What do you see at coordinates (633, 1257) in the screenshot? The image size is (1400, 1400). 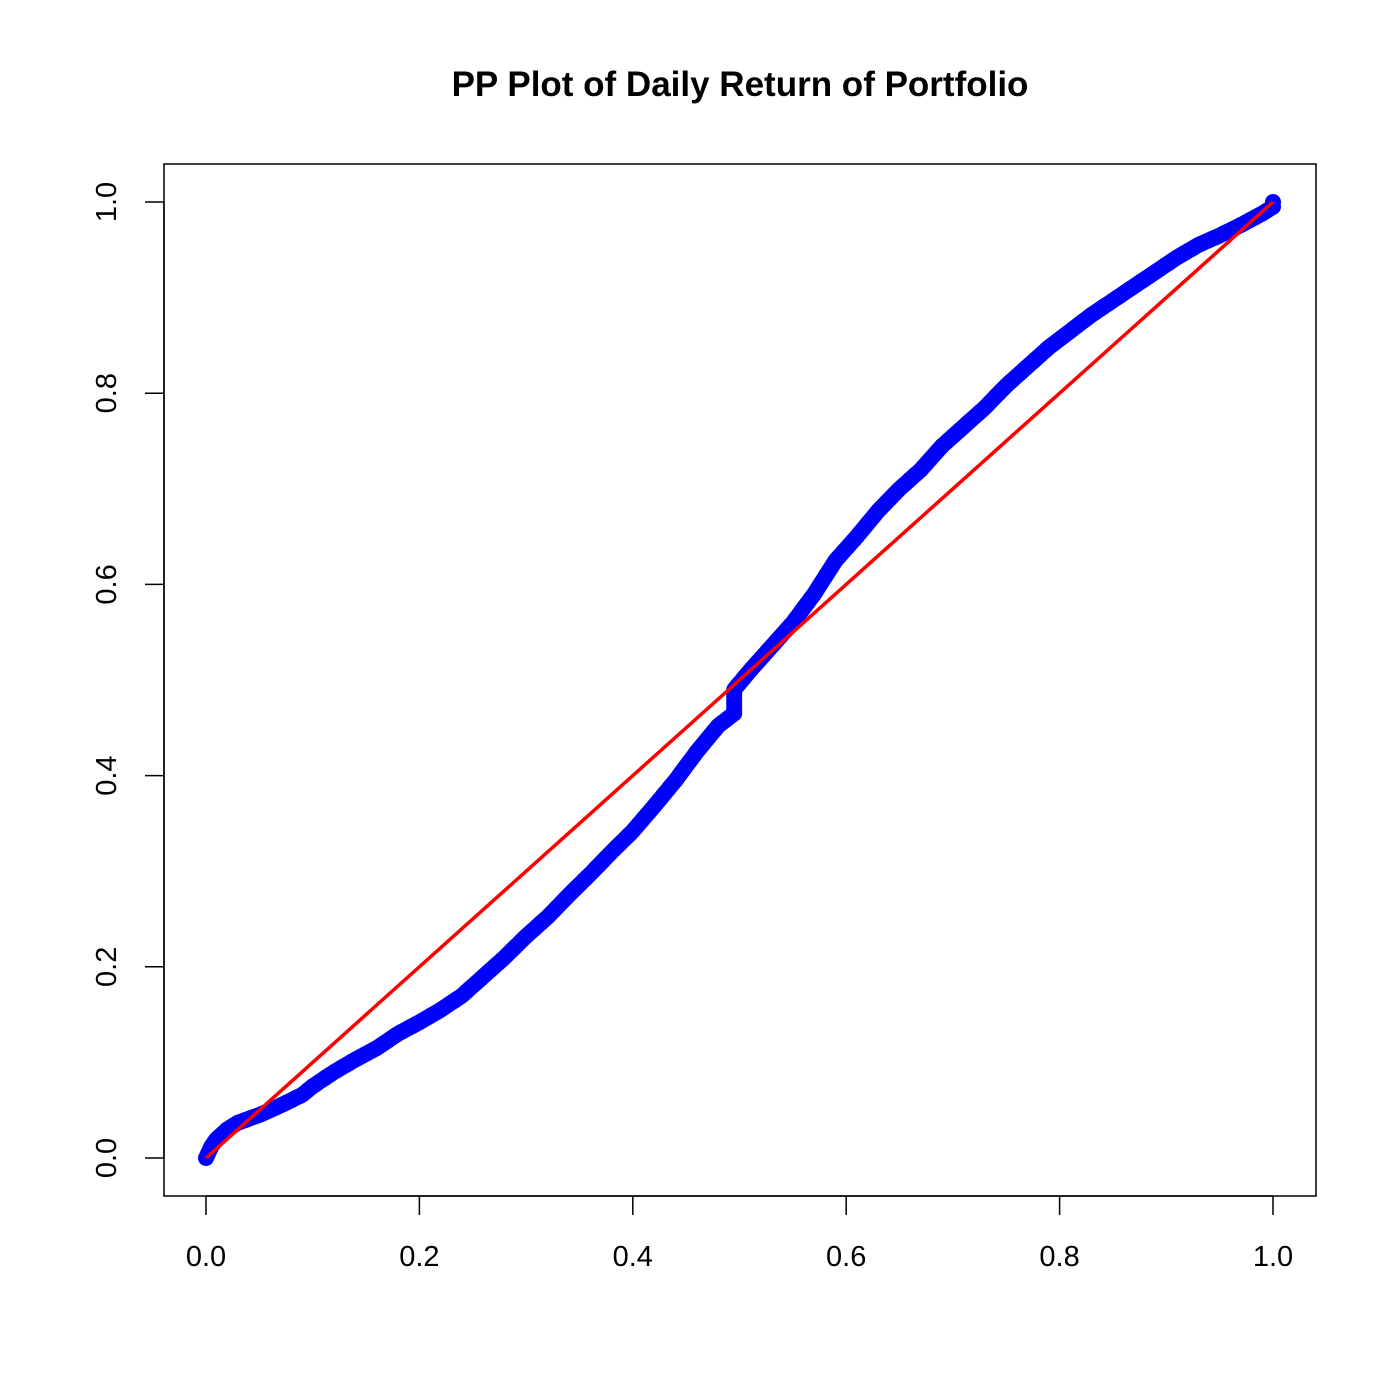 I see `x-tick-label: 0.4` at bounding box center [633, 1257].